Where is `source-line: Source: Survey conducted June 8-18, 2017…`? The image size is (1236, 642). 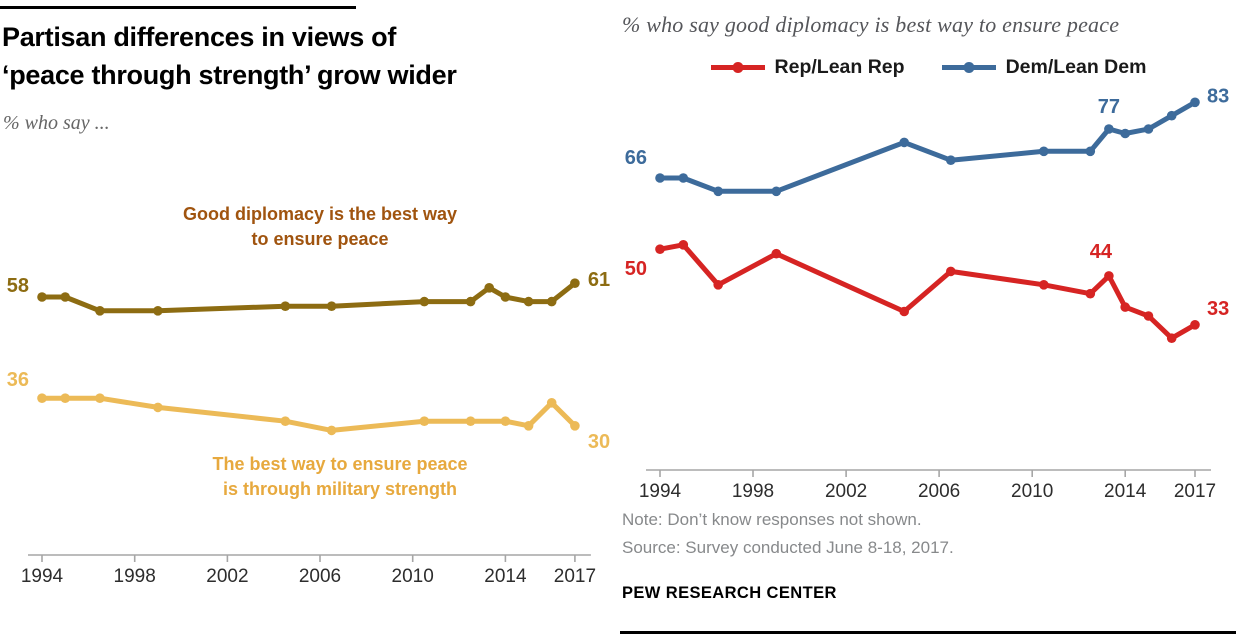
source-line: Source: Survey conducted June 8-18, 2017… is located at coordinates (788, 547).